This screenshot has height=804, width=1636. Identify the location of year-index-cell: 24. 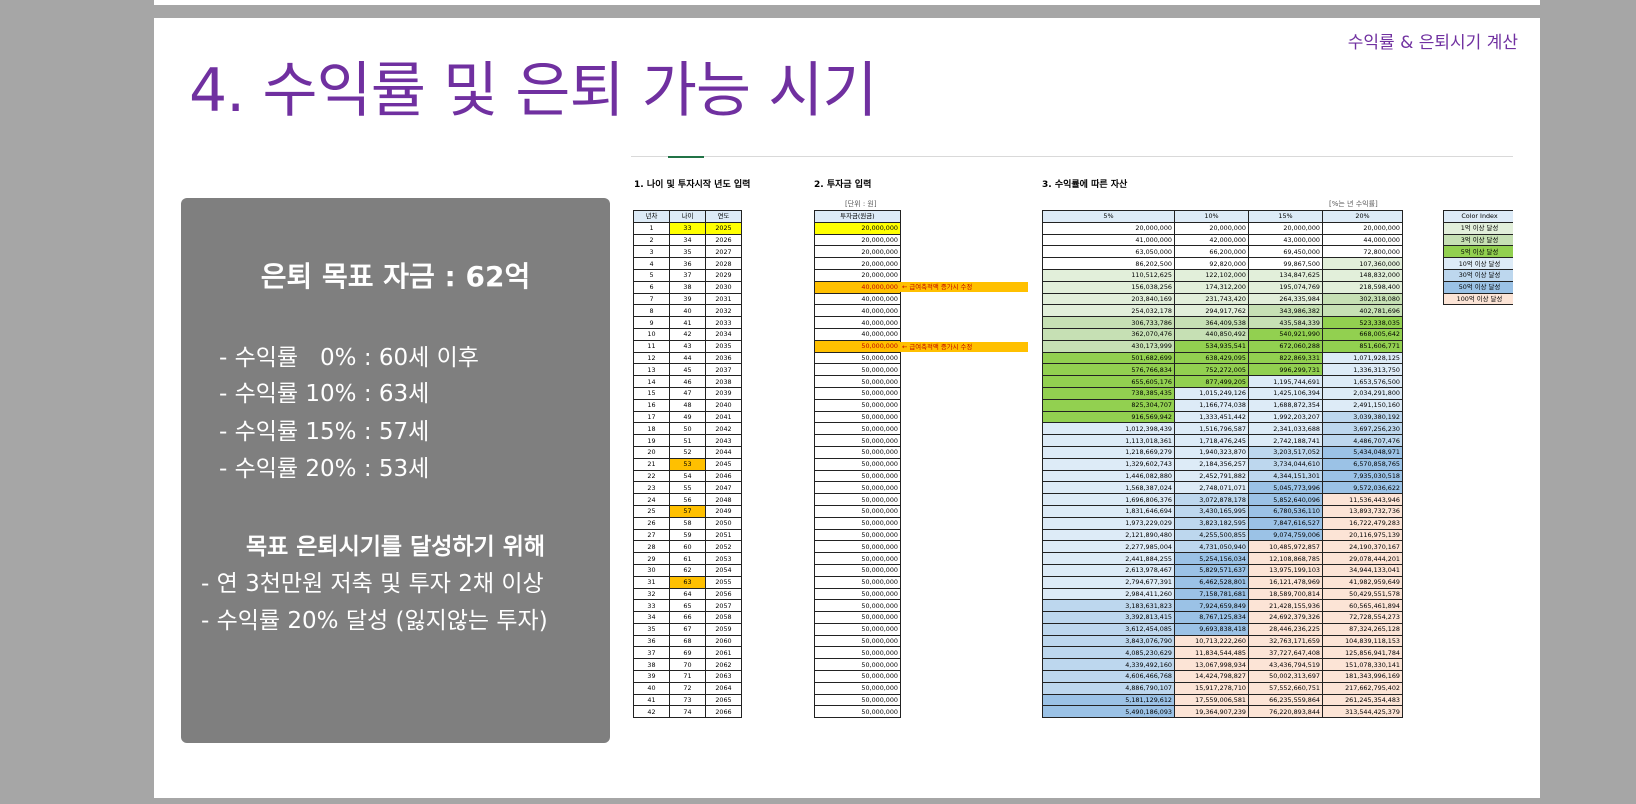
(651, 499).